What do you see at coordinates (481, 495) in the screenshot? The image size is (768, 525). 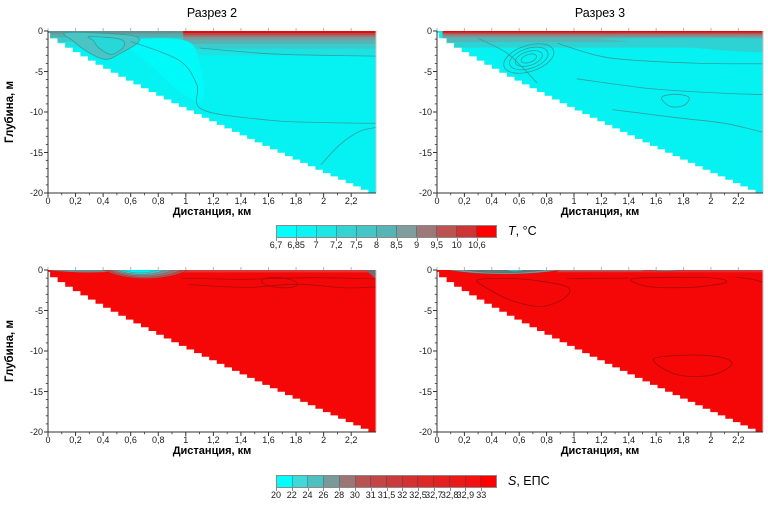 I see `colorbar-tick-label: 33` at bounding box center [481, 495].